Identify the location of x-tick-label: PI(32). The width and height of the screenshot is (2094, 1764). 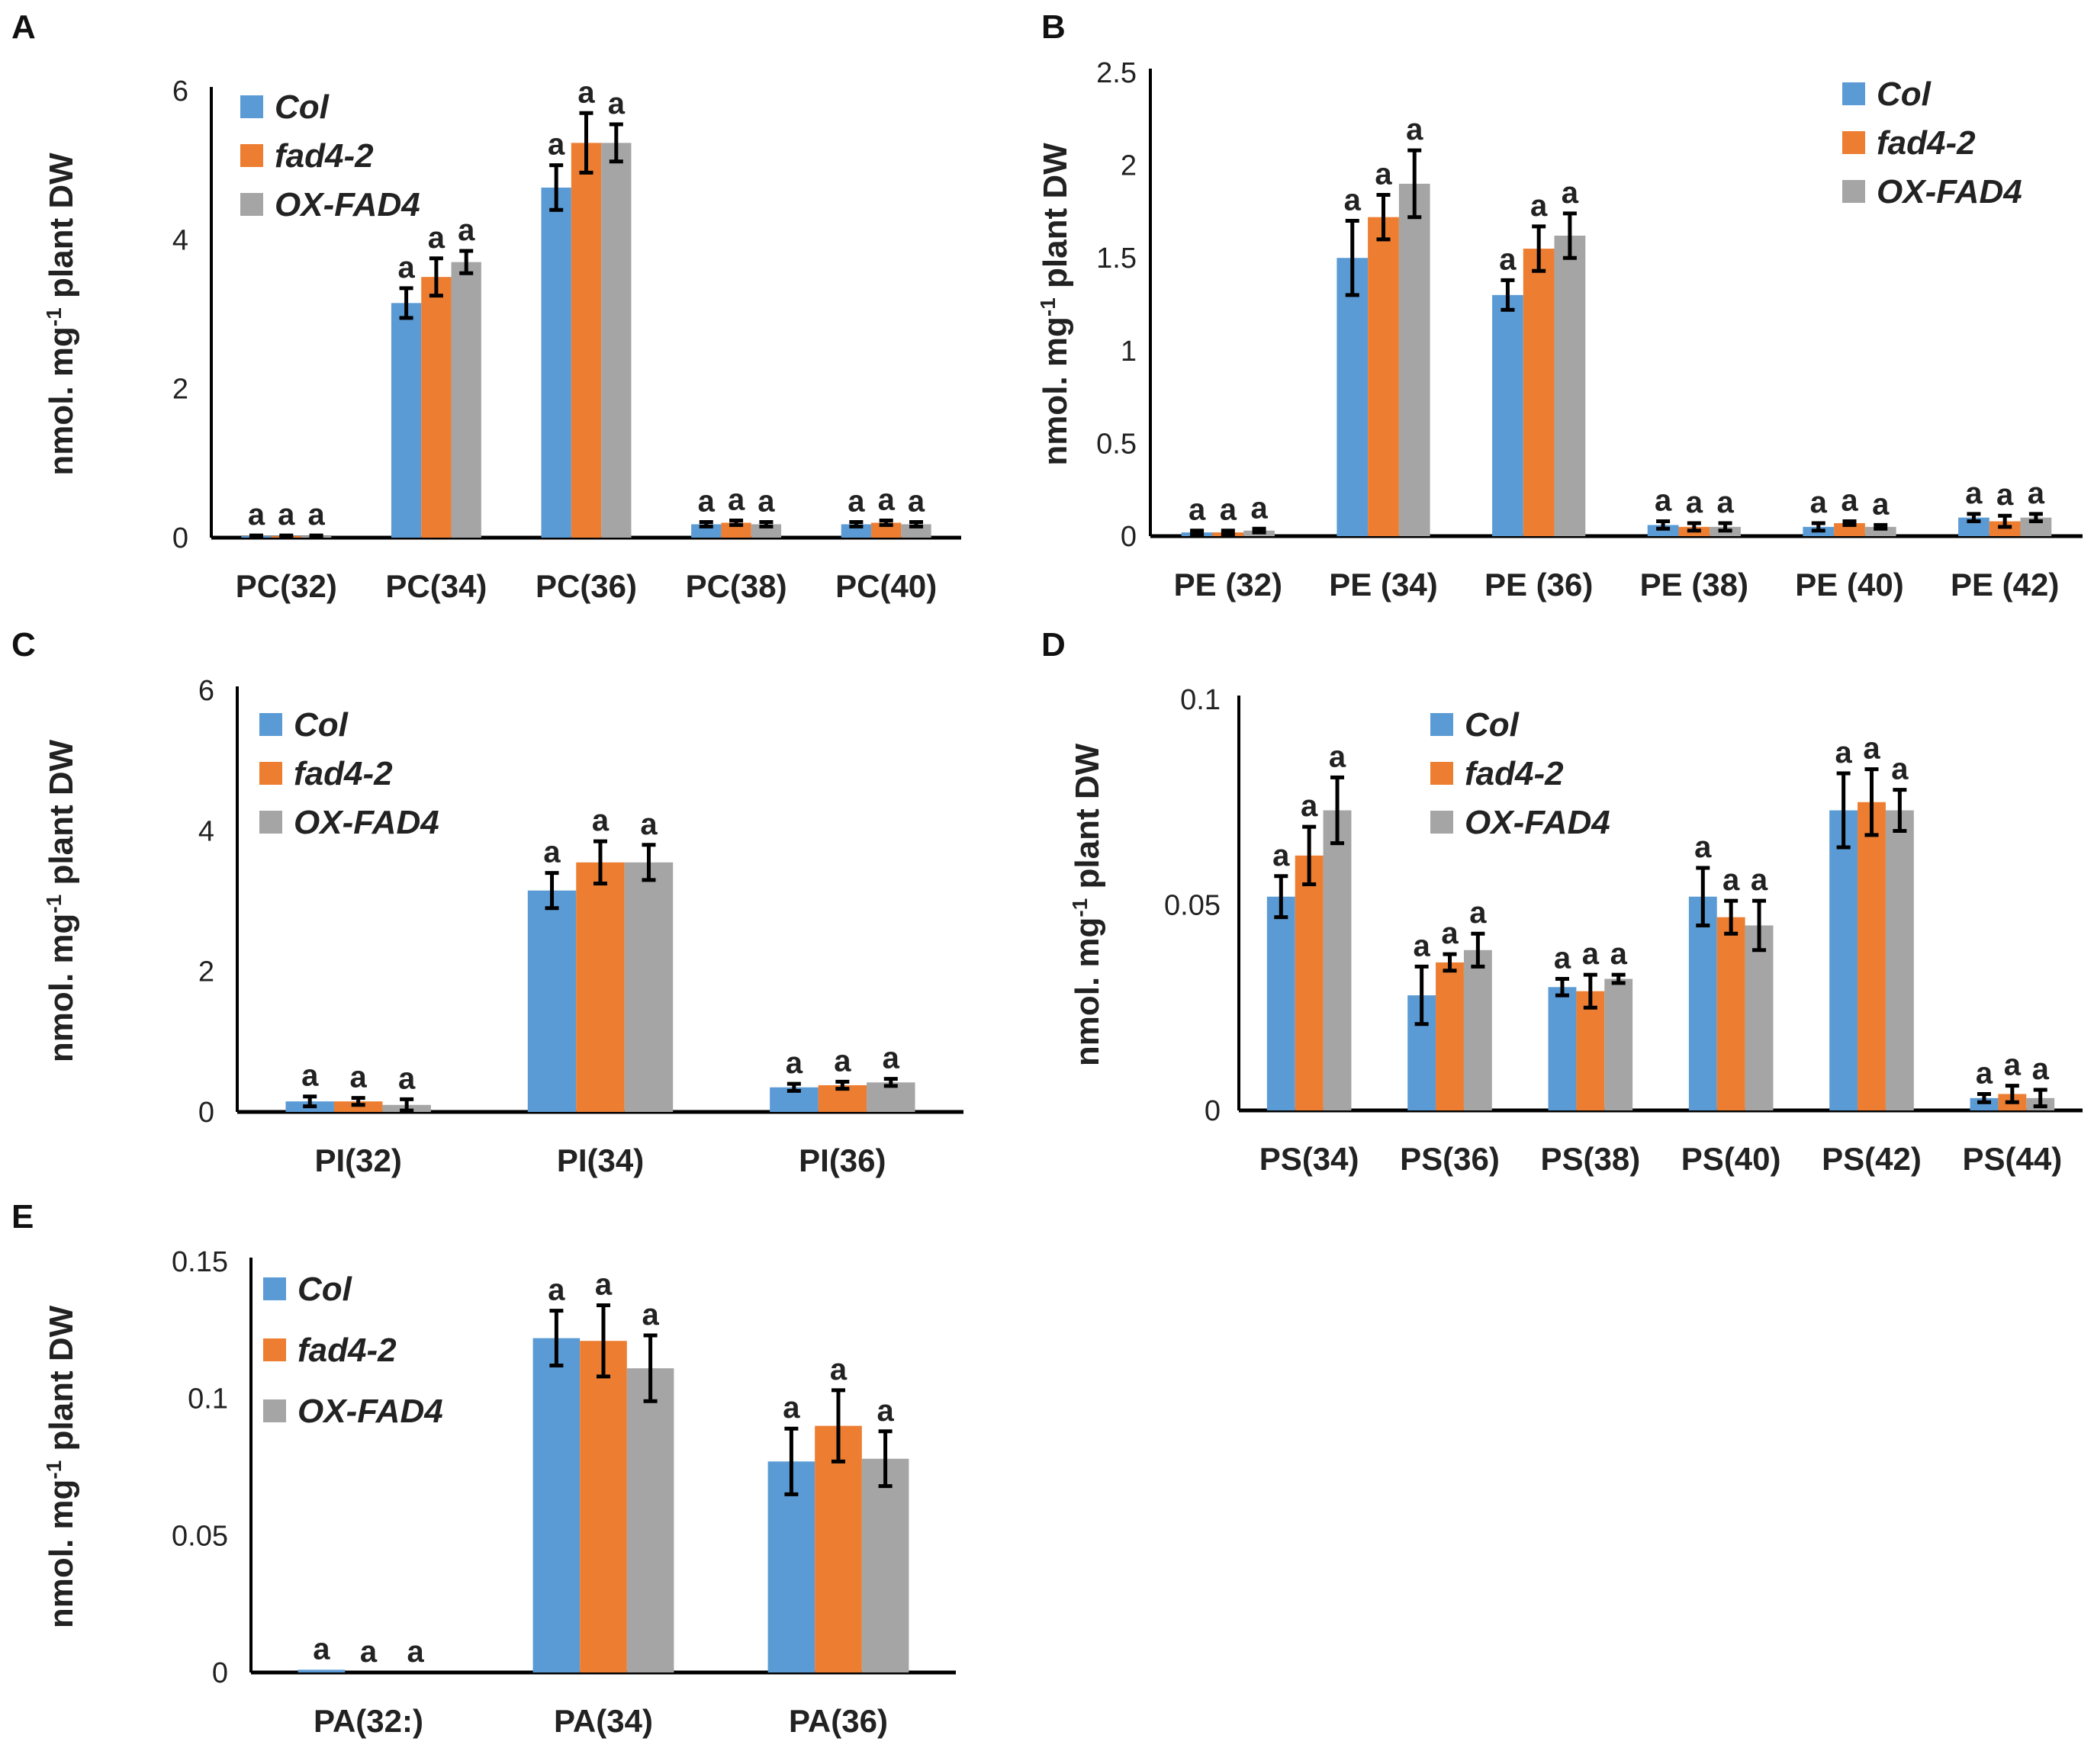
(357, 1160).